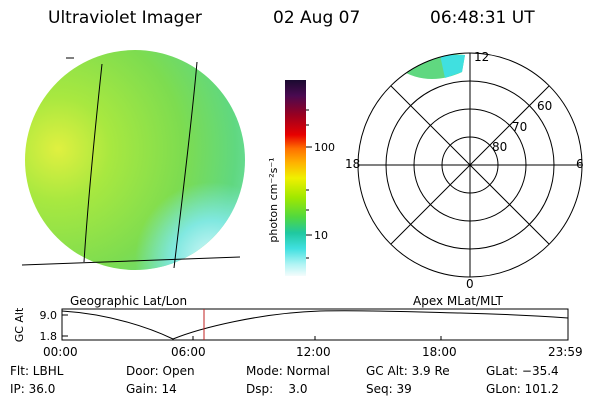 The width and height of the screenshot is (600, 400). What do you see at coordinates (33, 389) in the screenshot?
I see `status-ip: IP: 36.0` at bounding box center [33, 389].